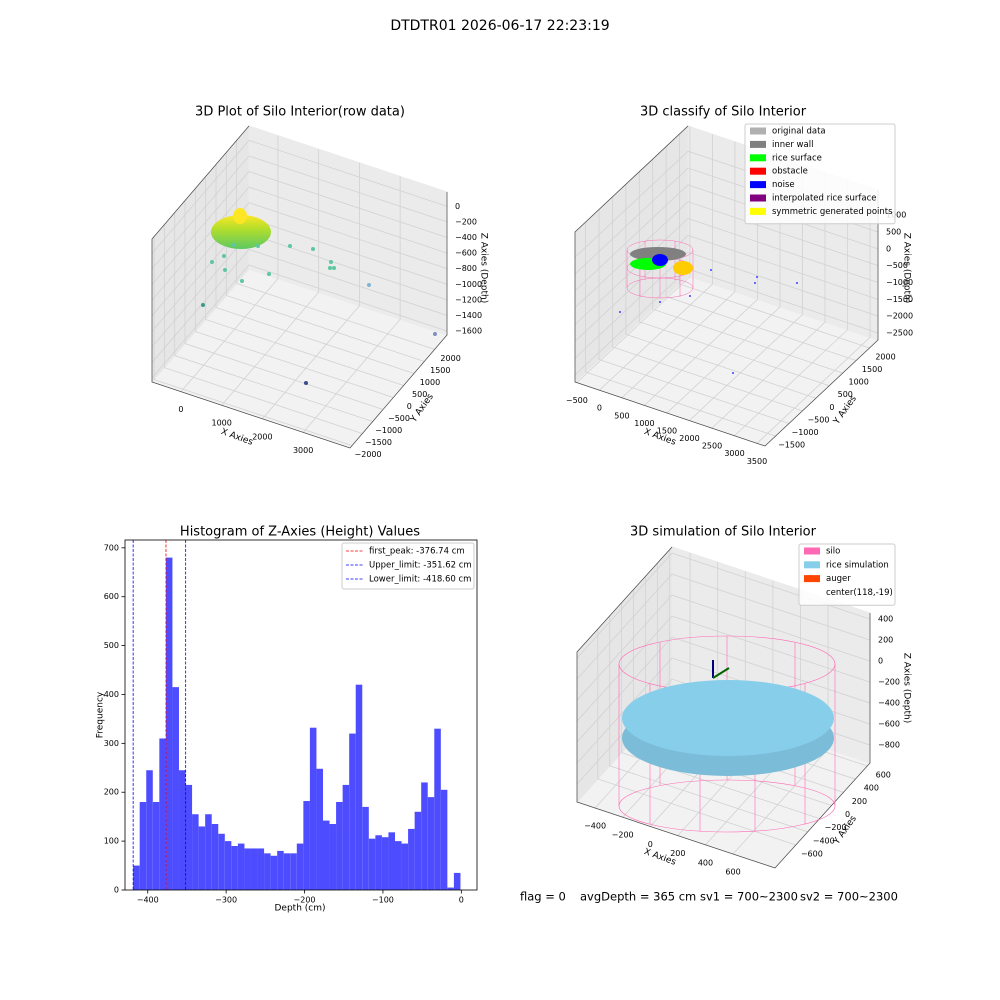 This screenshot has height=1000, width=1000. I want to click on footer-text: sv2 = 700~2300, so click(849, 897).